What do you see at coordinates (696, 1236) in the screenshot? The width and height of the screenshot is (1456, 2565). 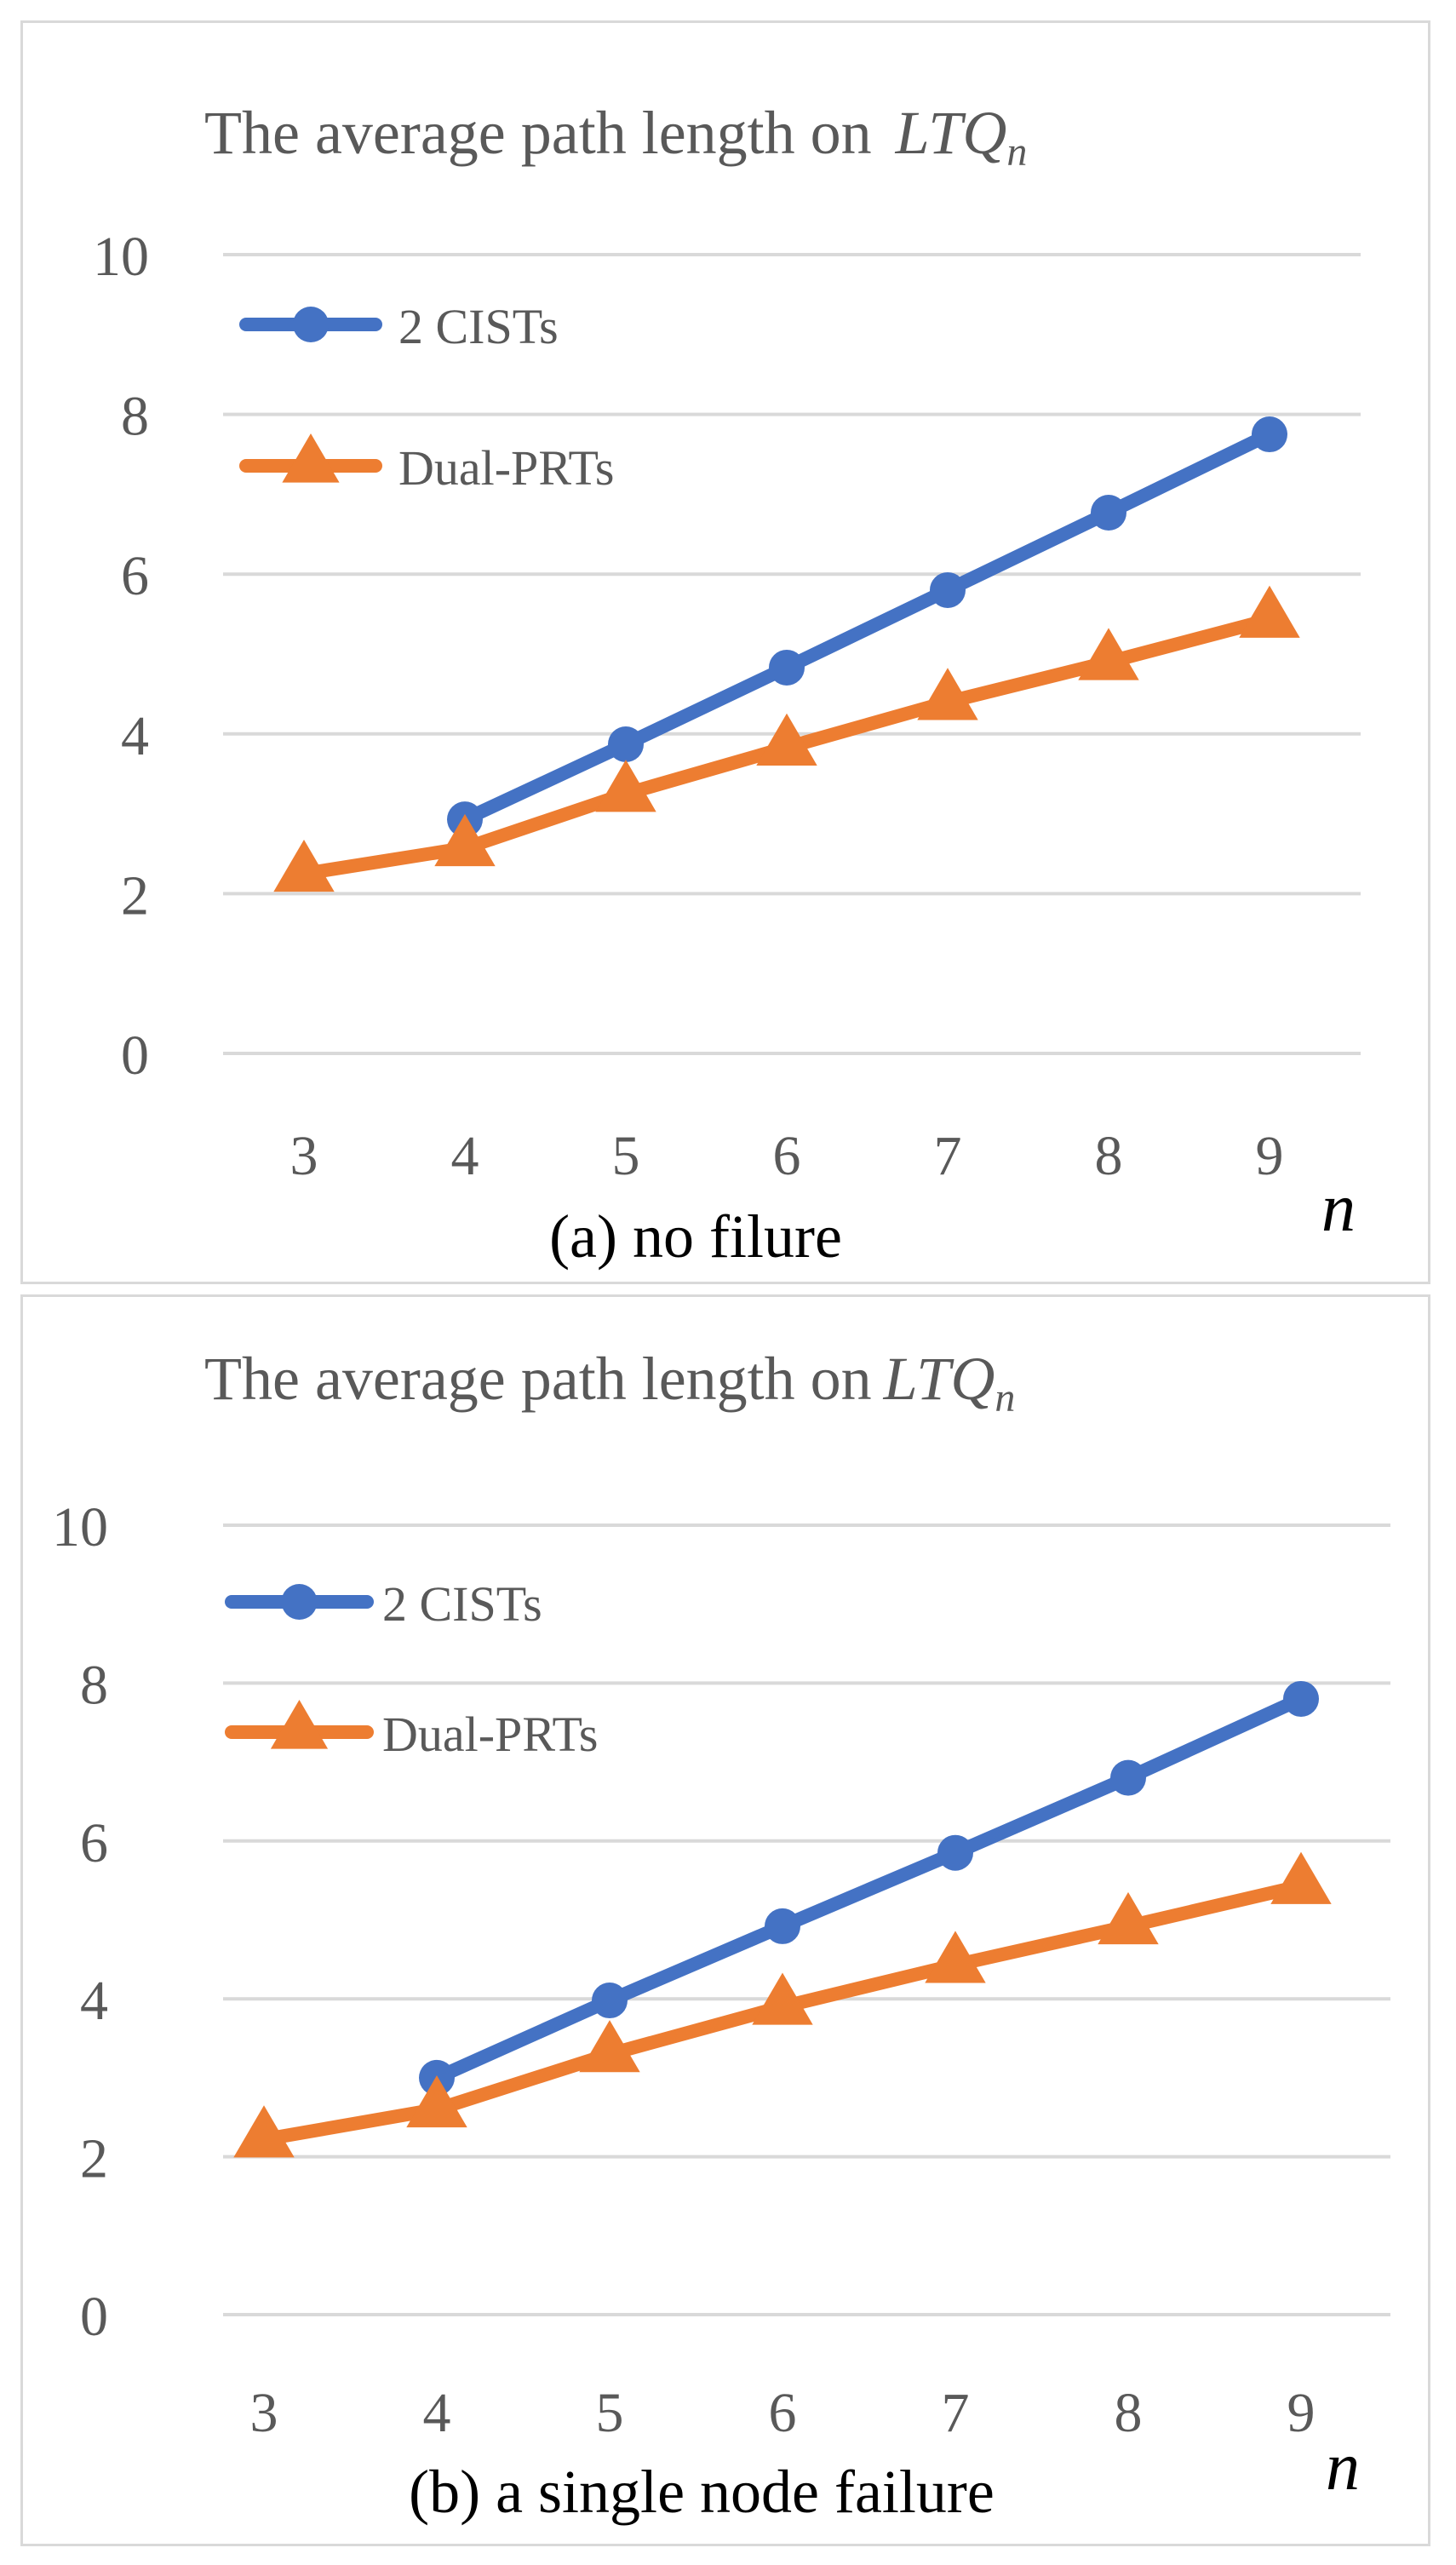 I see `chart-caption: (a) no filure` at bounding box center [696, 1236].